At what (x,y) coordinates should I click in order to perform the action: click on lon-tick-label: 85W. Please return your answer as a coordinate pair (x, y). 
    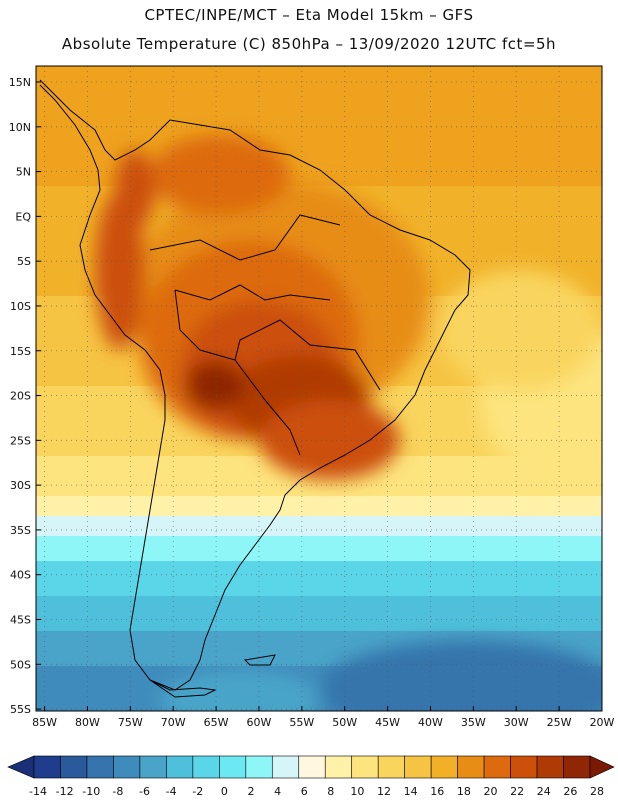
    Looking at the image, I should click on (44, 722).